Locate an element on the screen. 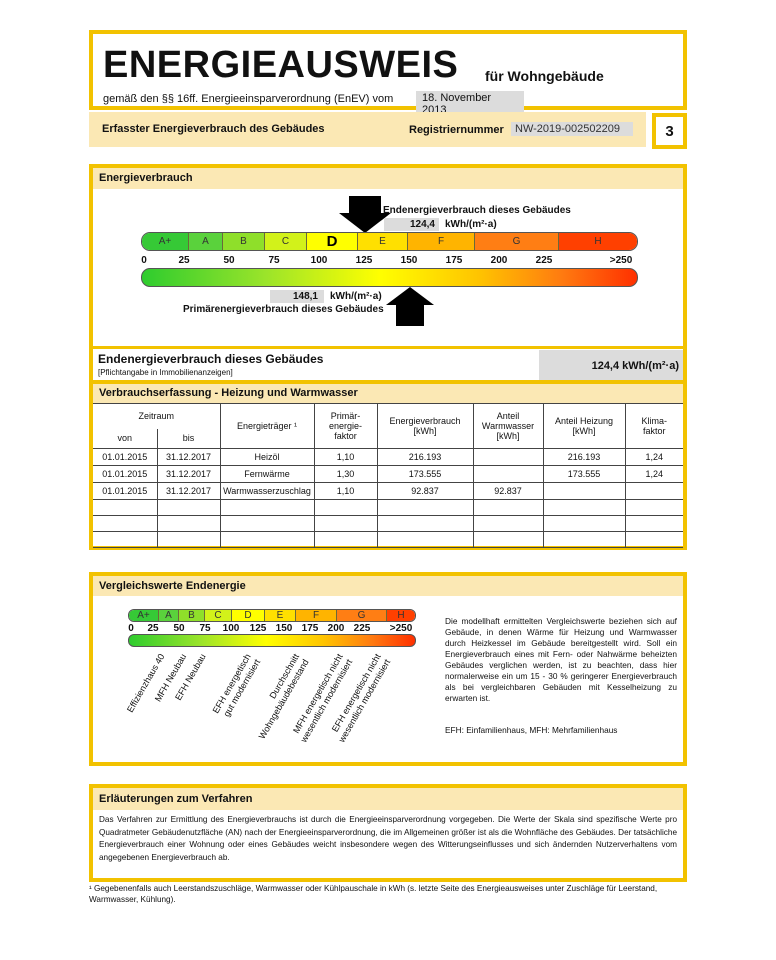  tick: >250 is located at coordinates (401, 628).